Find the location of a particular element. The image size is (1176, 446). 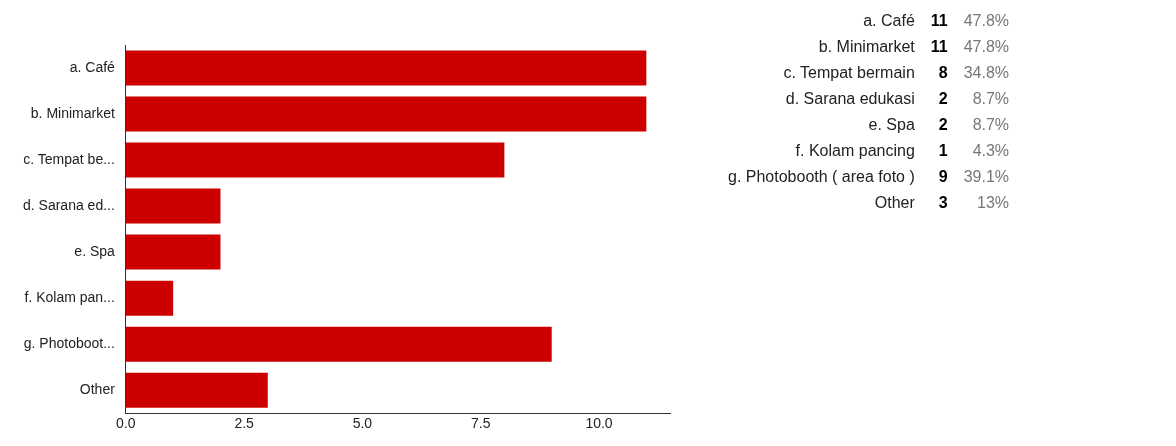

category-label: f. Kolam pancing is located at coordinates (855, 151).